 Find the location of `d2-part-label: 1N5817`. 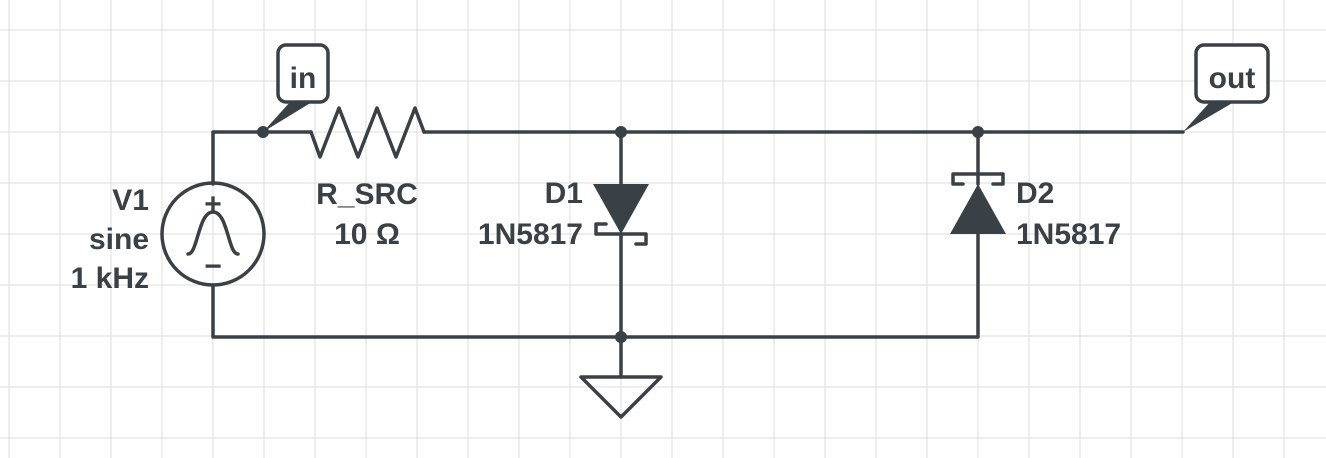

d2-part-label: 1N5817 is located at coordinates (1068, 234).